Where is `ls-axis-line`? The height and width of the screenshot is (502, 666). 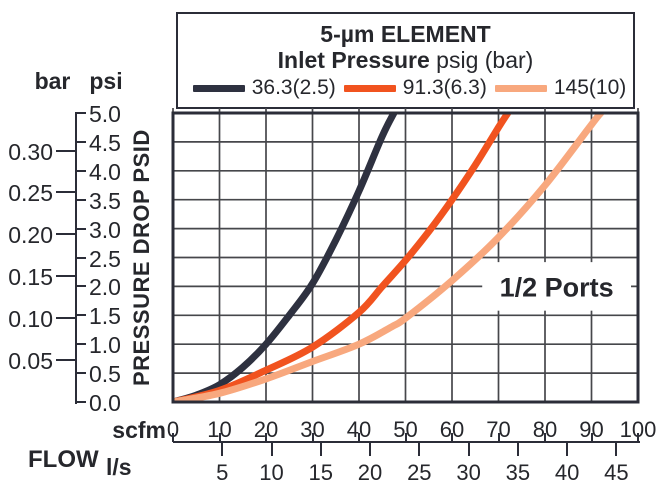
ls-axis-line is located at coordinates (406, 442).